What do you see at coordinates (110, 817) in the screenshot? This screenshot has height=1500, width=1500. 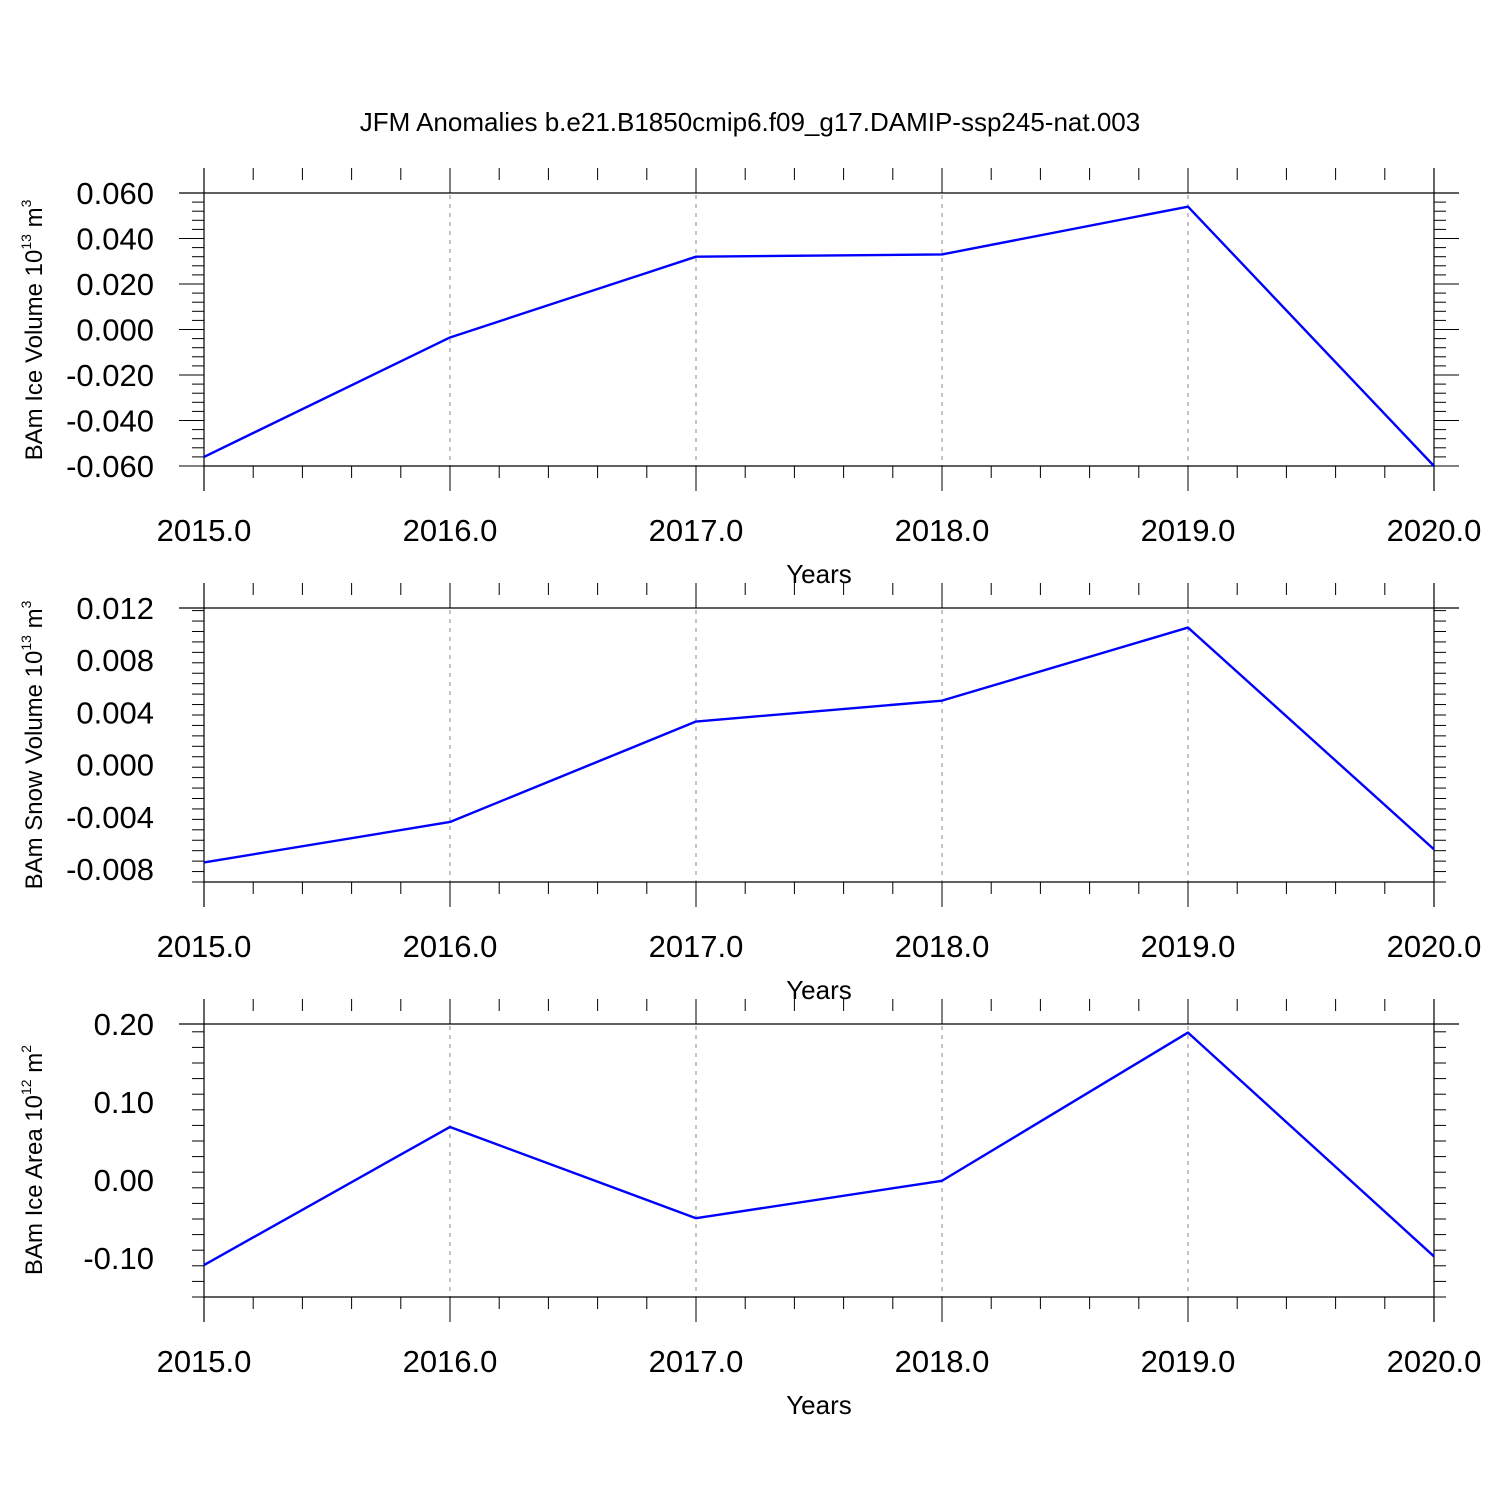 I see `y-tick-label: -0.004` at bounding box center [110, 817].